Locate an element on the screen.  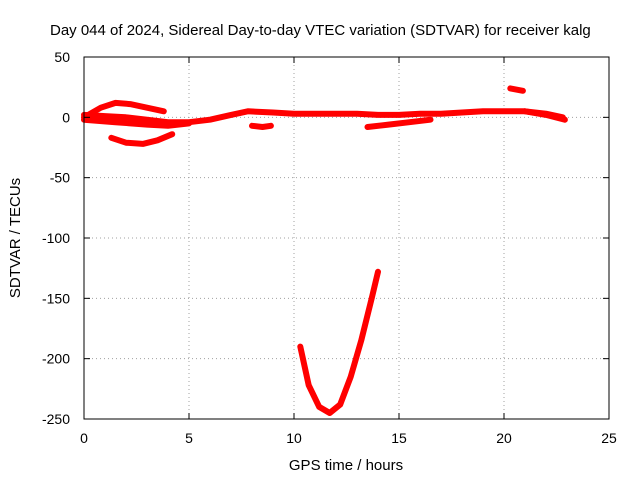
x-tick-label: 10 is located at coordinates (294, 438).